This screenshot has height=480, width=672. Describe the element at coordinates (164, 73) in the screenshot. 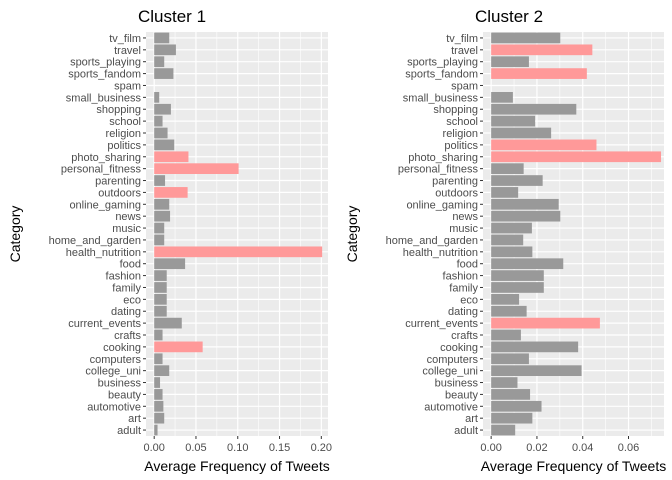

I see `bar-sports_fandom` at that location.